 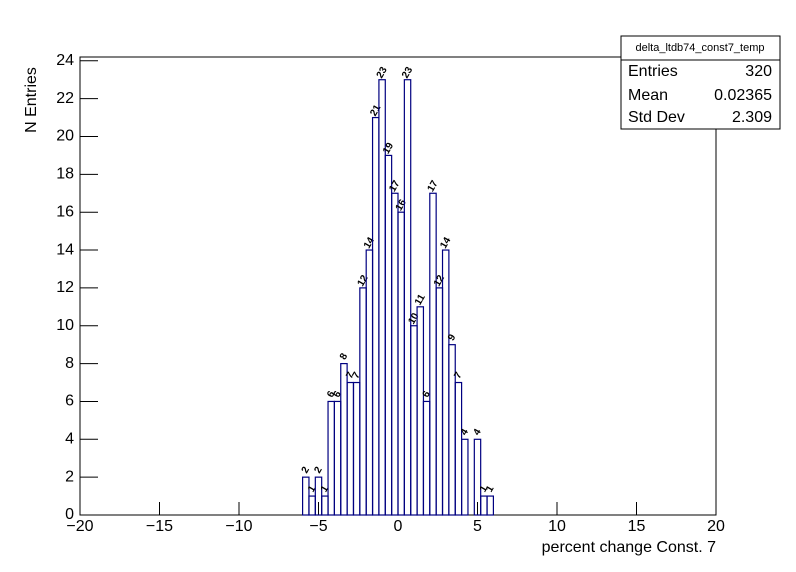 What do you see at coordinates (752, 117) in the screenshot?
I see `stats-value: 2.309` at bounding box center [752, 117].